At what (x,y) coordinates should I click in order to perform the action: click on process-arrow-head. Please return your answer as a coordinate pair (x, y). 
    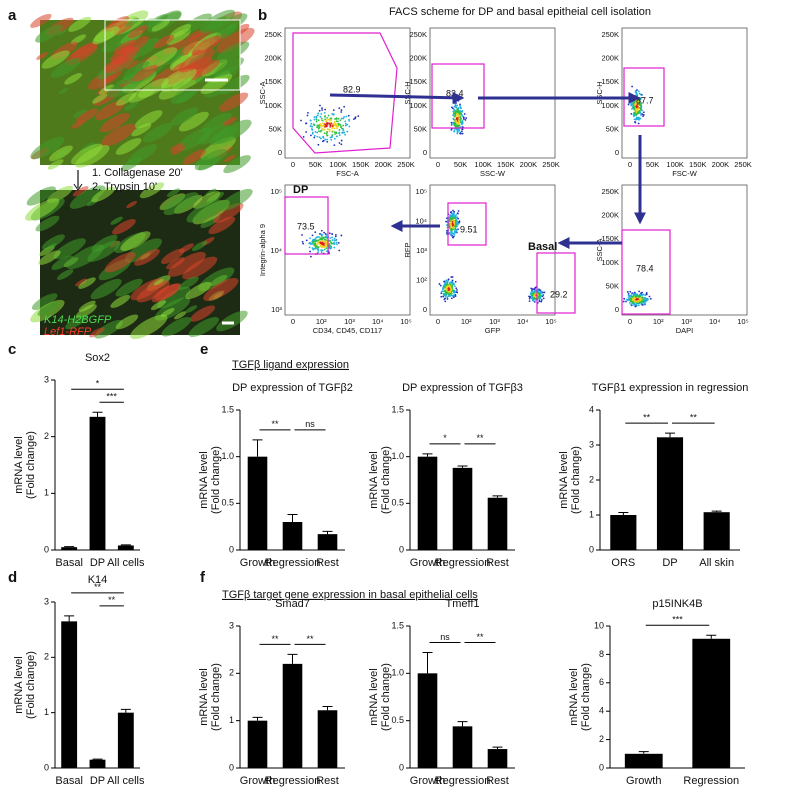
    Looking at the image, I should click on (78, 187).